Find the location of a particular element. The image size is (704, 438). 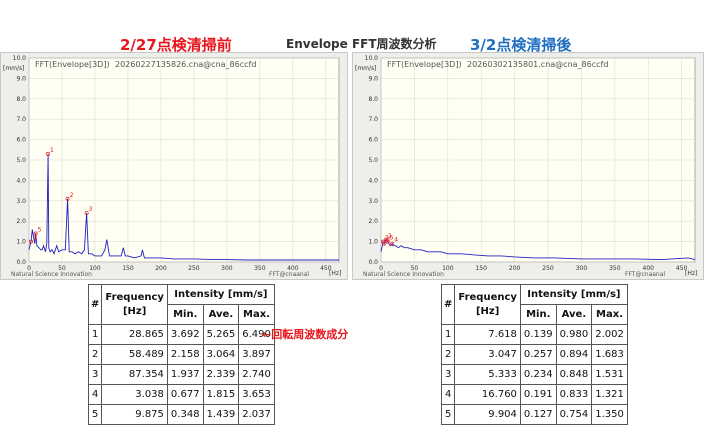

y-tick-label: 4.0 is located at coordinates (373, 180).